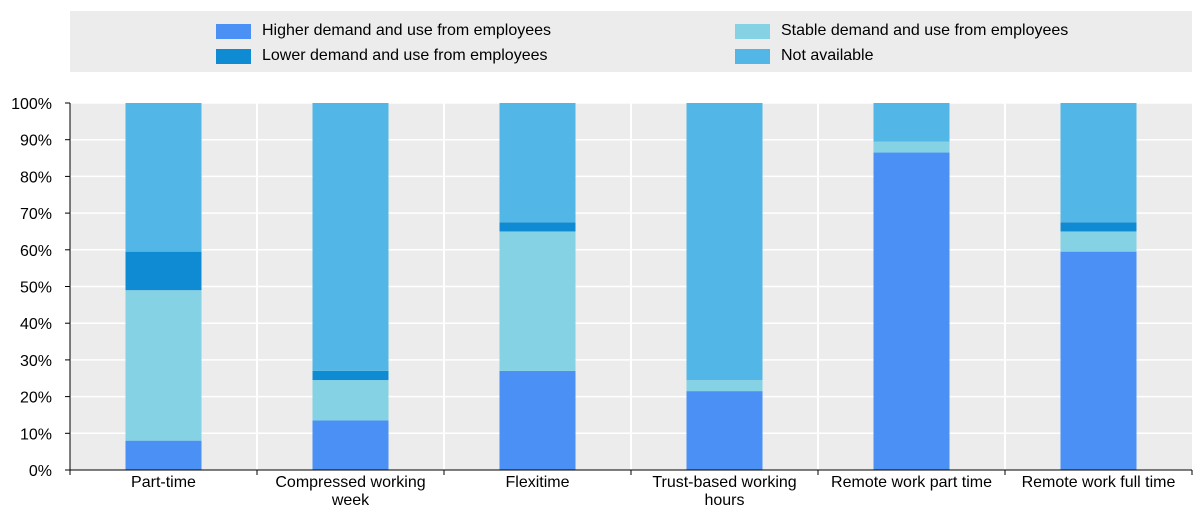 This screenshot has width=1202, height=516. I want to click on y-tick-label: 40%, so click(36, 324).